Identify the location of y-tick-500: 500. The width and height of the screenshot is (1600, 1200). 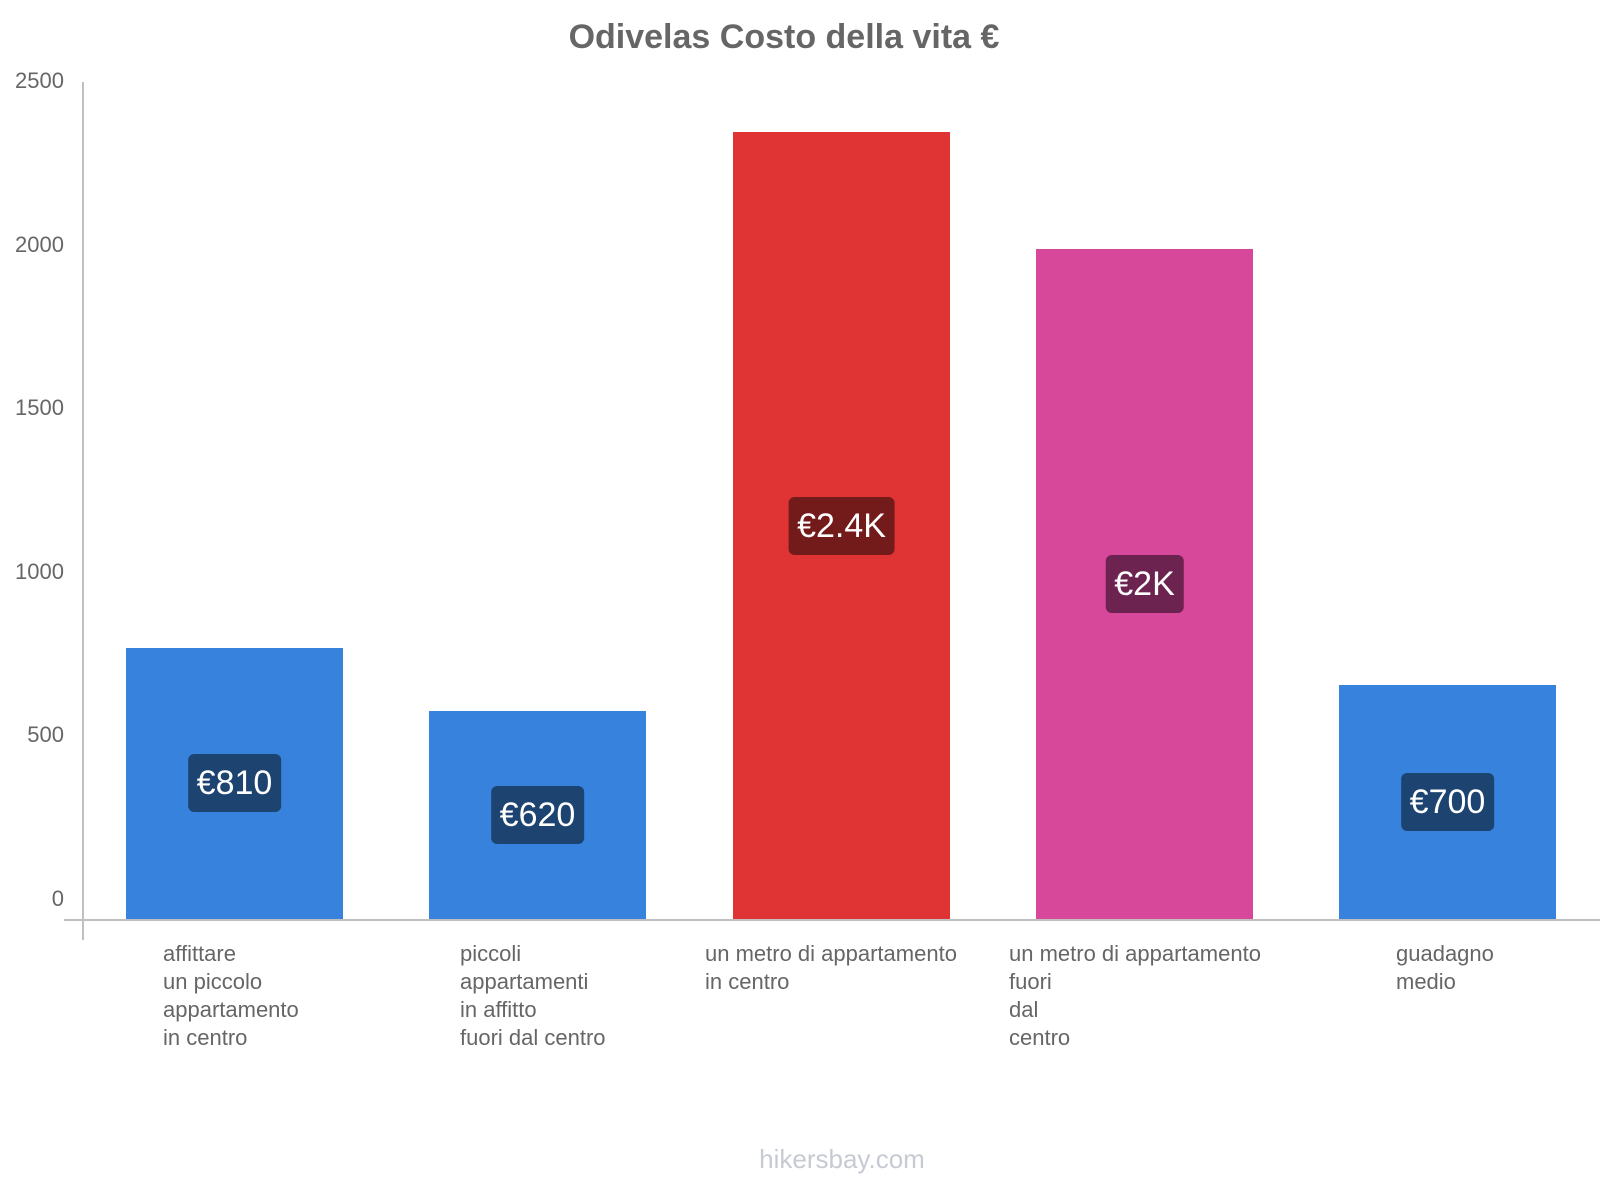
(45, 734).